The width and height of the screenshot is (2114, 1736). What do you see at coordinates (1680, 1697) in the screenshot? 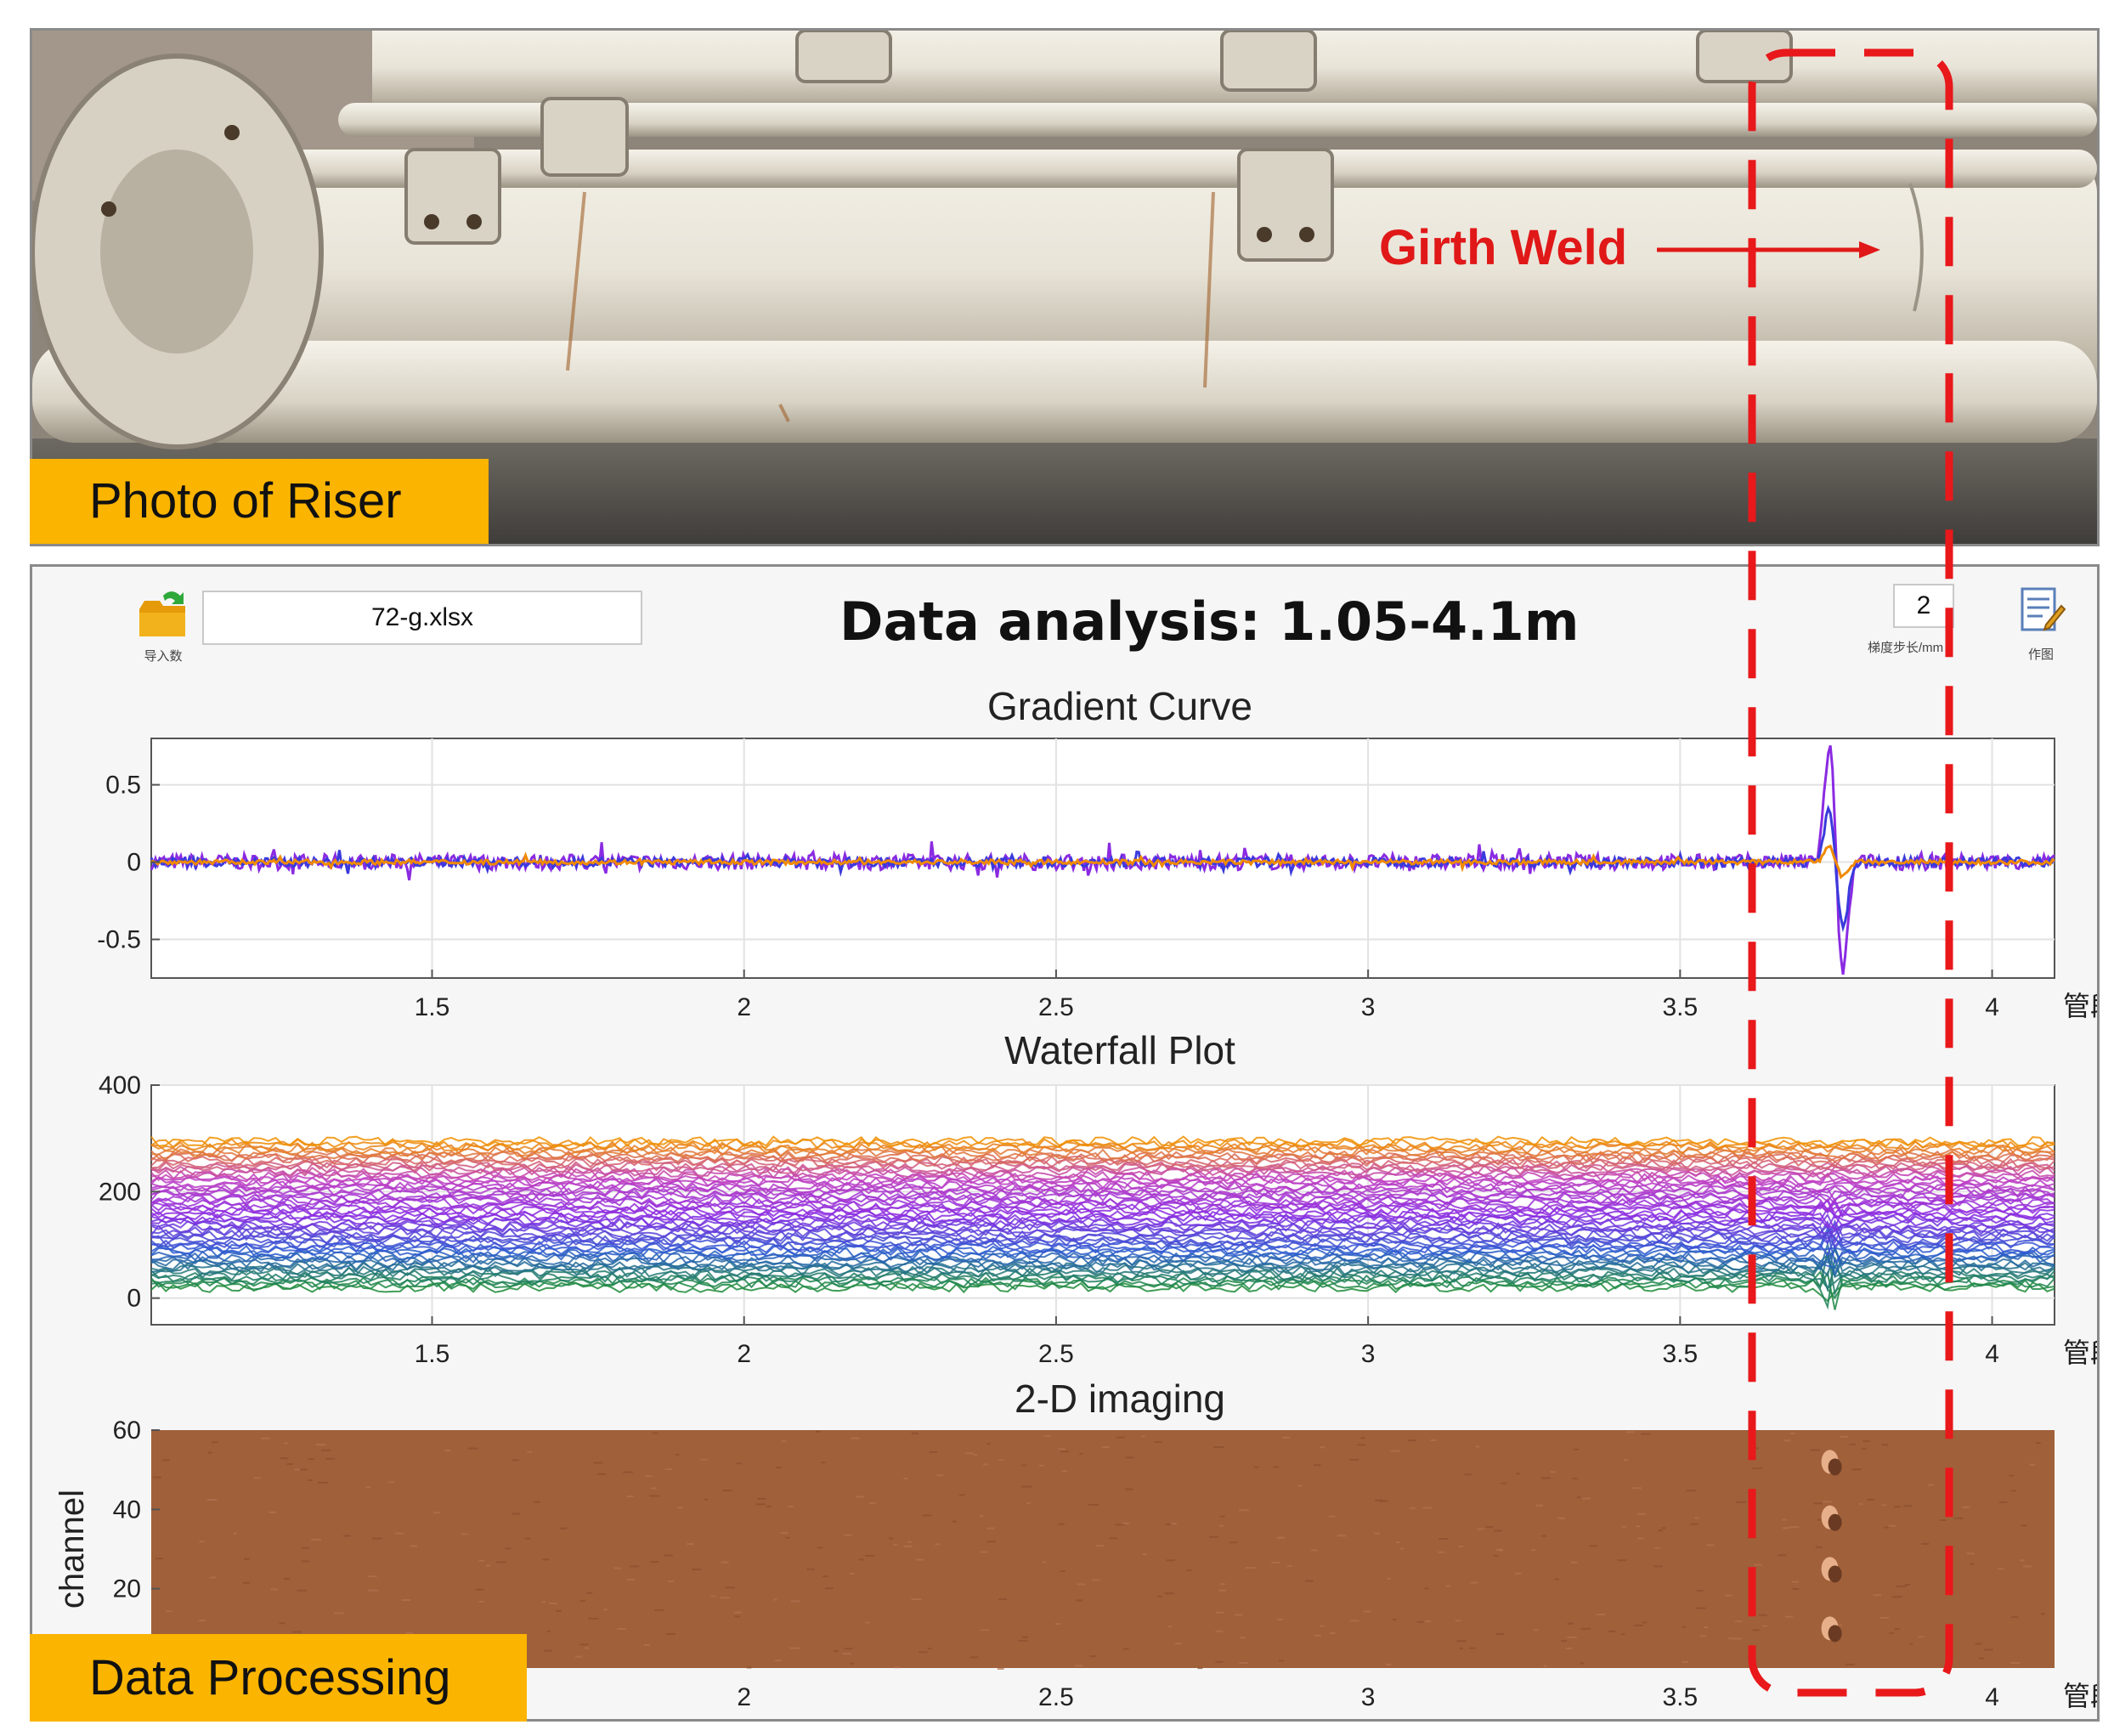
I see `x-tick-label: 3.5` at bounding box center [1680, 1697].